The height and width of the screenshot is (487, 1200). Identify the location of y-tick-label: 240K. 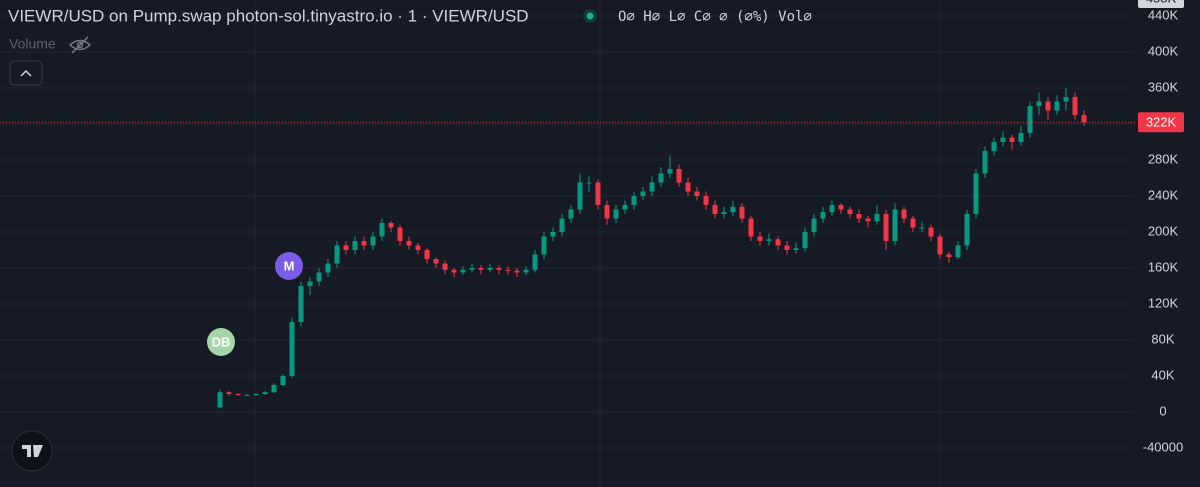
(1163, 194).